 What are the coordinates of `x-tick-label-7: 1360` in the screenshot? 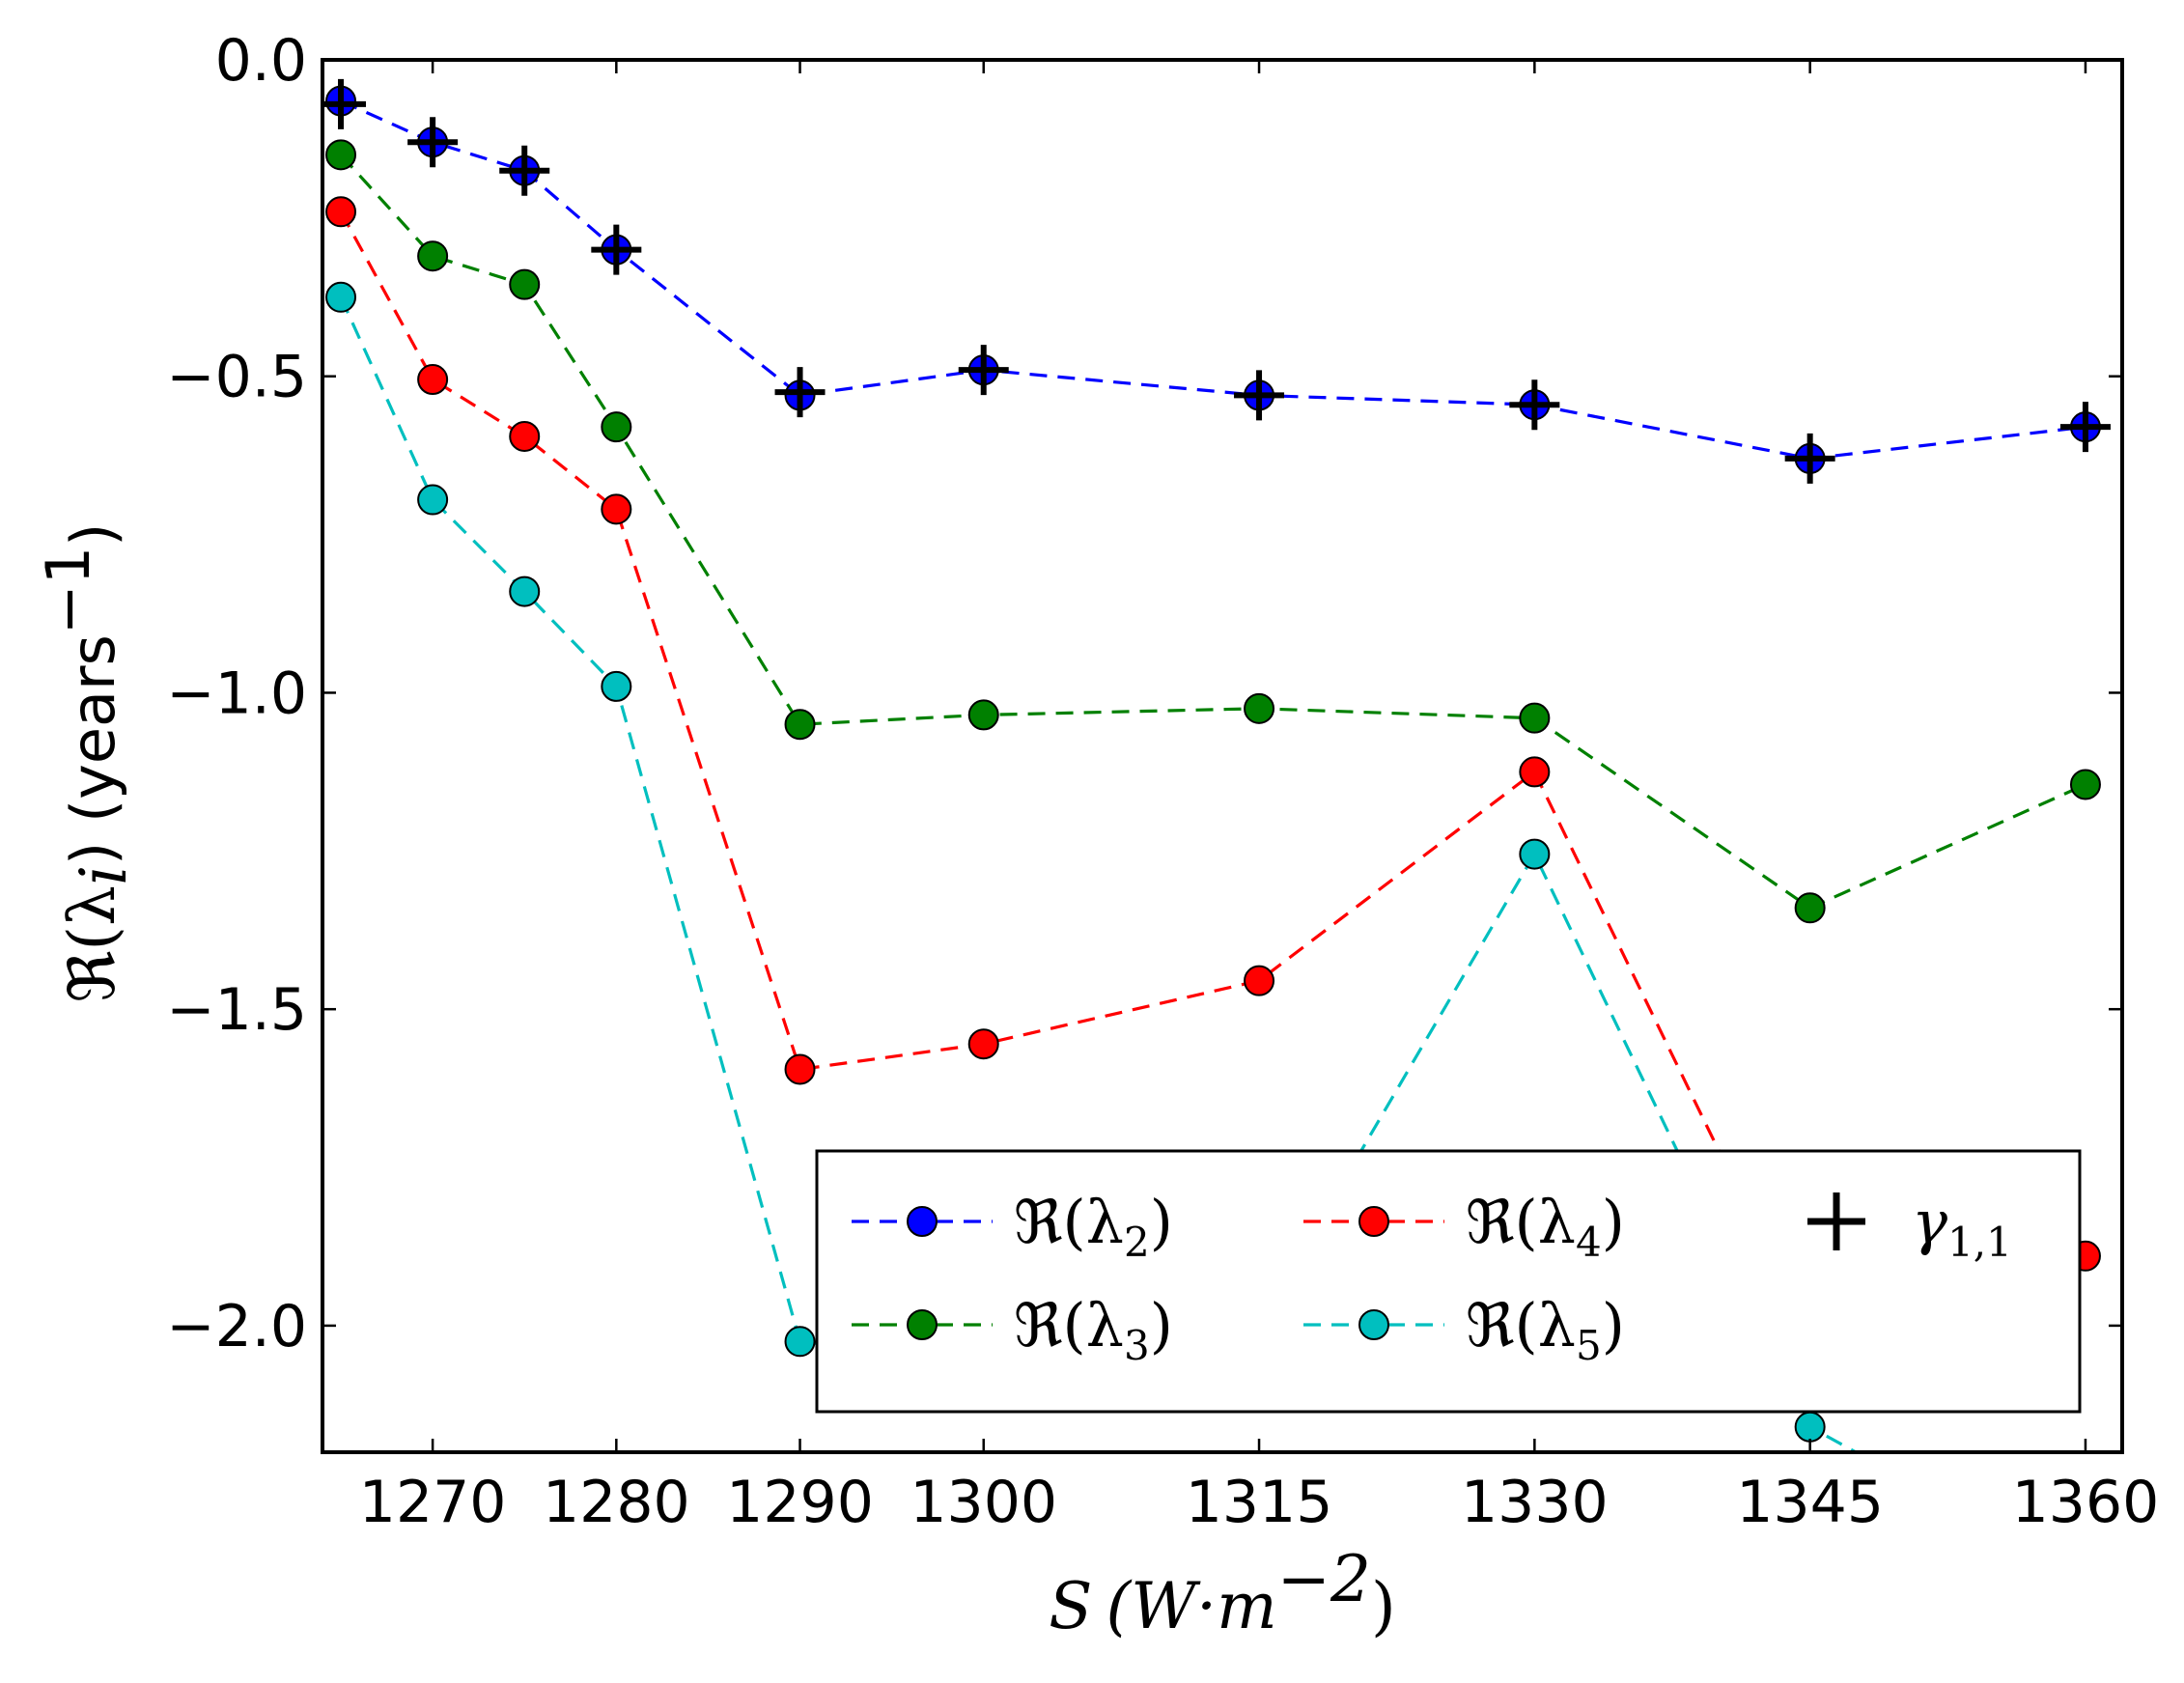 It's located at (2086, 1502).